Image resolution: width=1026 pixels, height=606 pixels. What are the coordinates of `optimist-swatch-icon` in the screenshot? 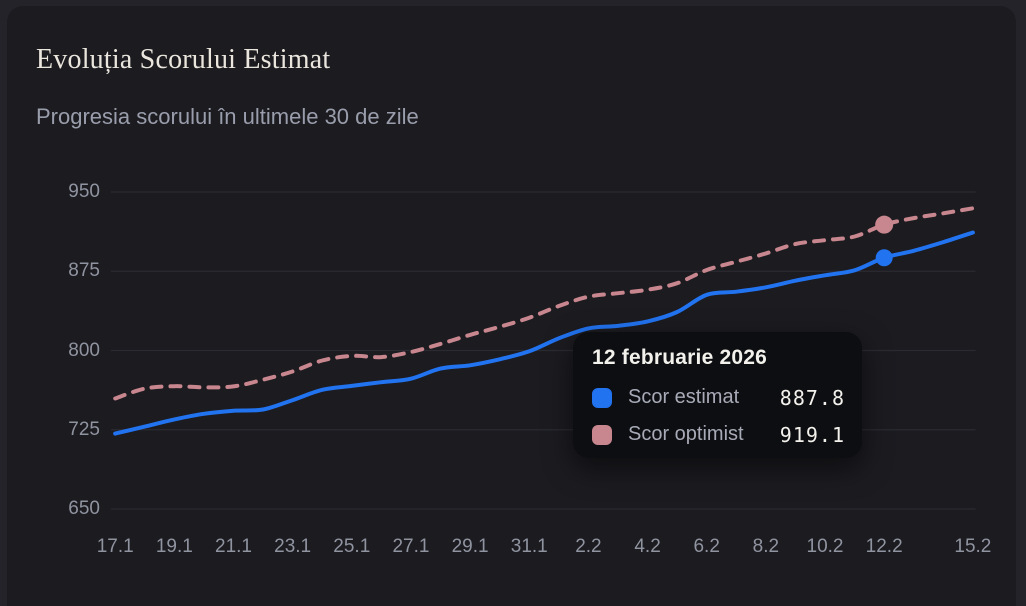 It's located at (602, 434).